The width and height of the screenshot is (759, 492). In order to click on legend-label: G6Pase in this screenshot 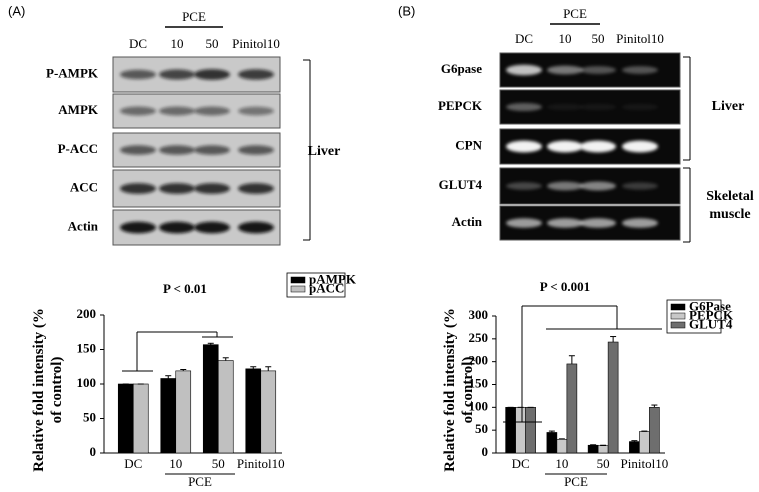, I will do `click(710, 305)`.